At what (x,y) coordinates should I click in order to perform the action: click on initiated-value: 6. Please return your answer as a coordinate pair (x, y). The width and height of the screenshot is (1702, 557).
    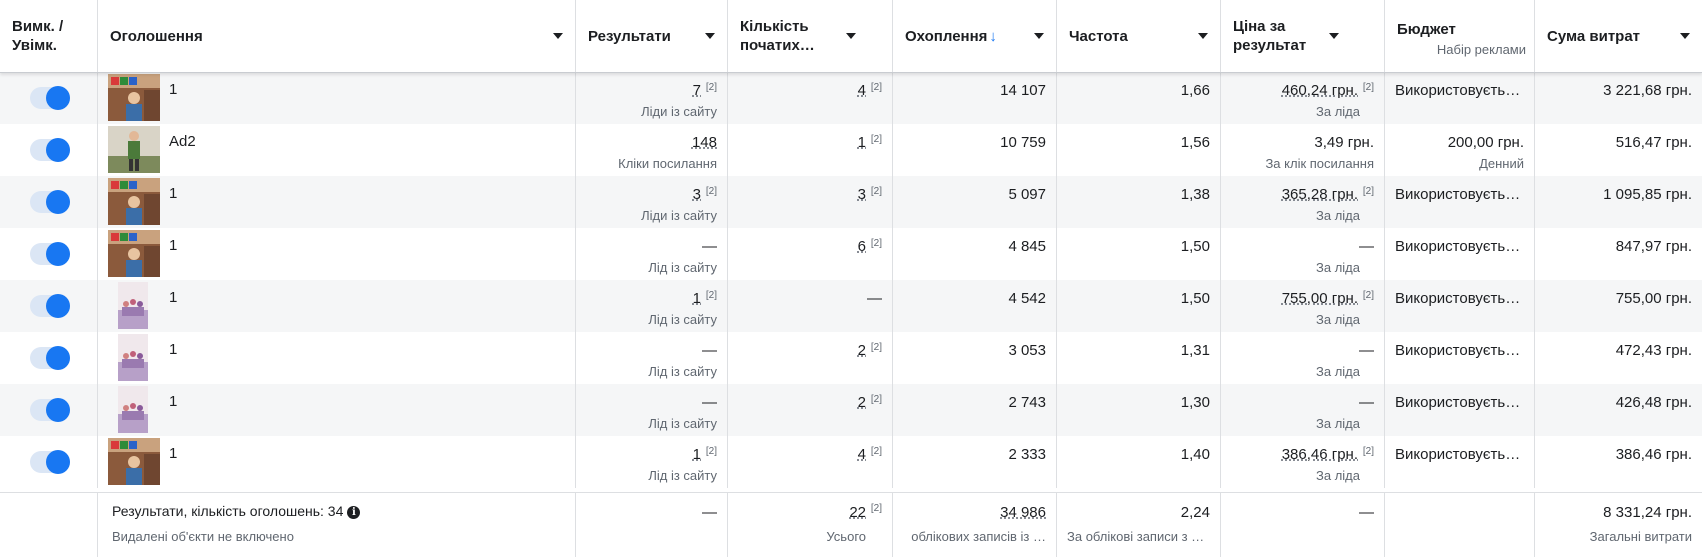
    Looking at the image, I should click on (861, 246).